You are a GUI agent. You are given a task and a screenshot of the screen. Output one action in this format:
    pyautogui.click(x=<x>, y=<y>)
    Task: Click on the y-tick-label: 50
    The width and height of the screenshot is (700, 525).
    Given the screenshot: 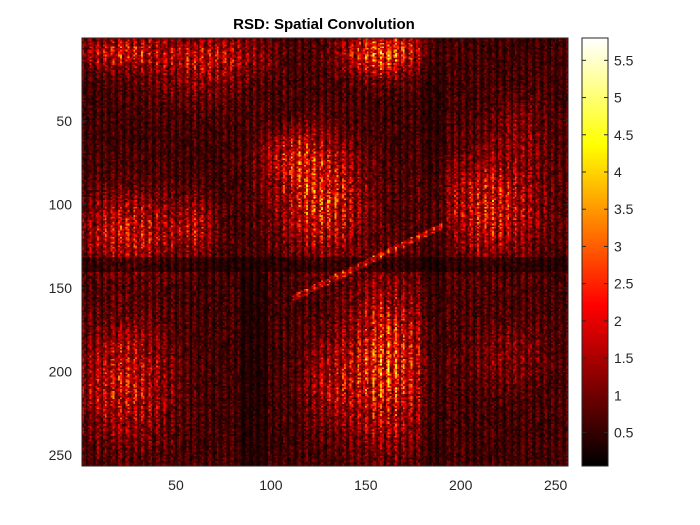 What is the action you would take?
    pyautogui.click(x=64, y=121)
    